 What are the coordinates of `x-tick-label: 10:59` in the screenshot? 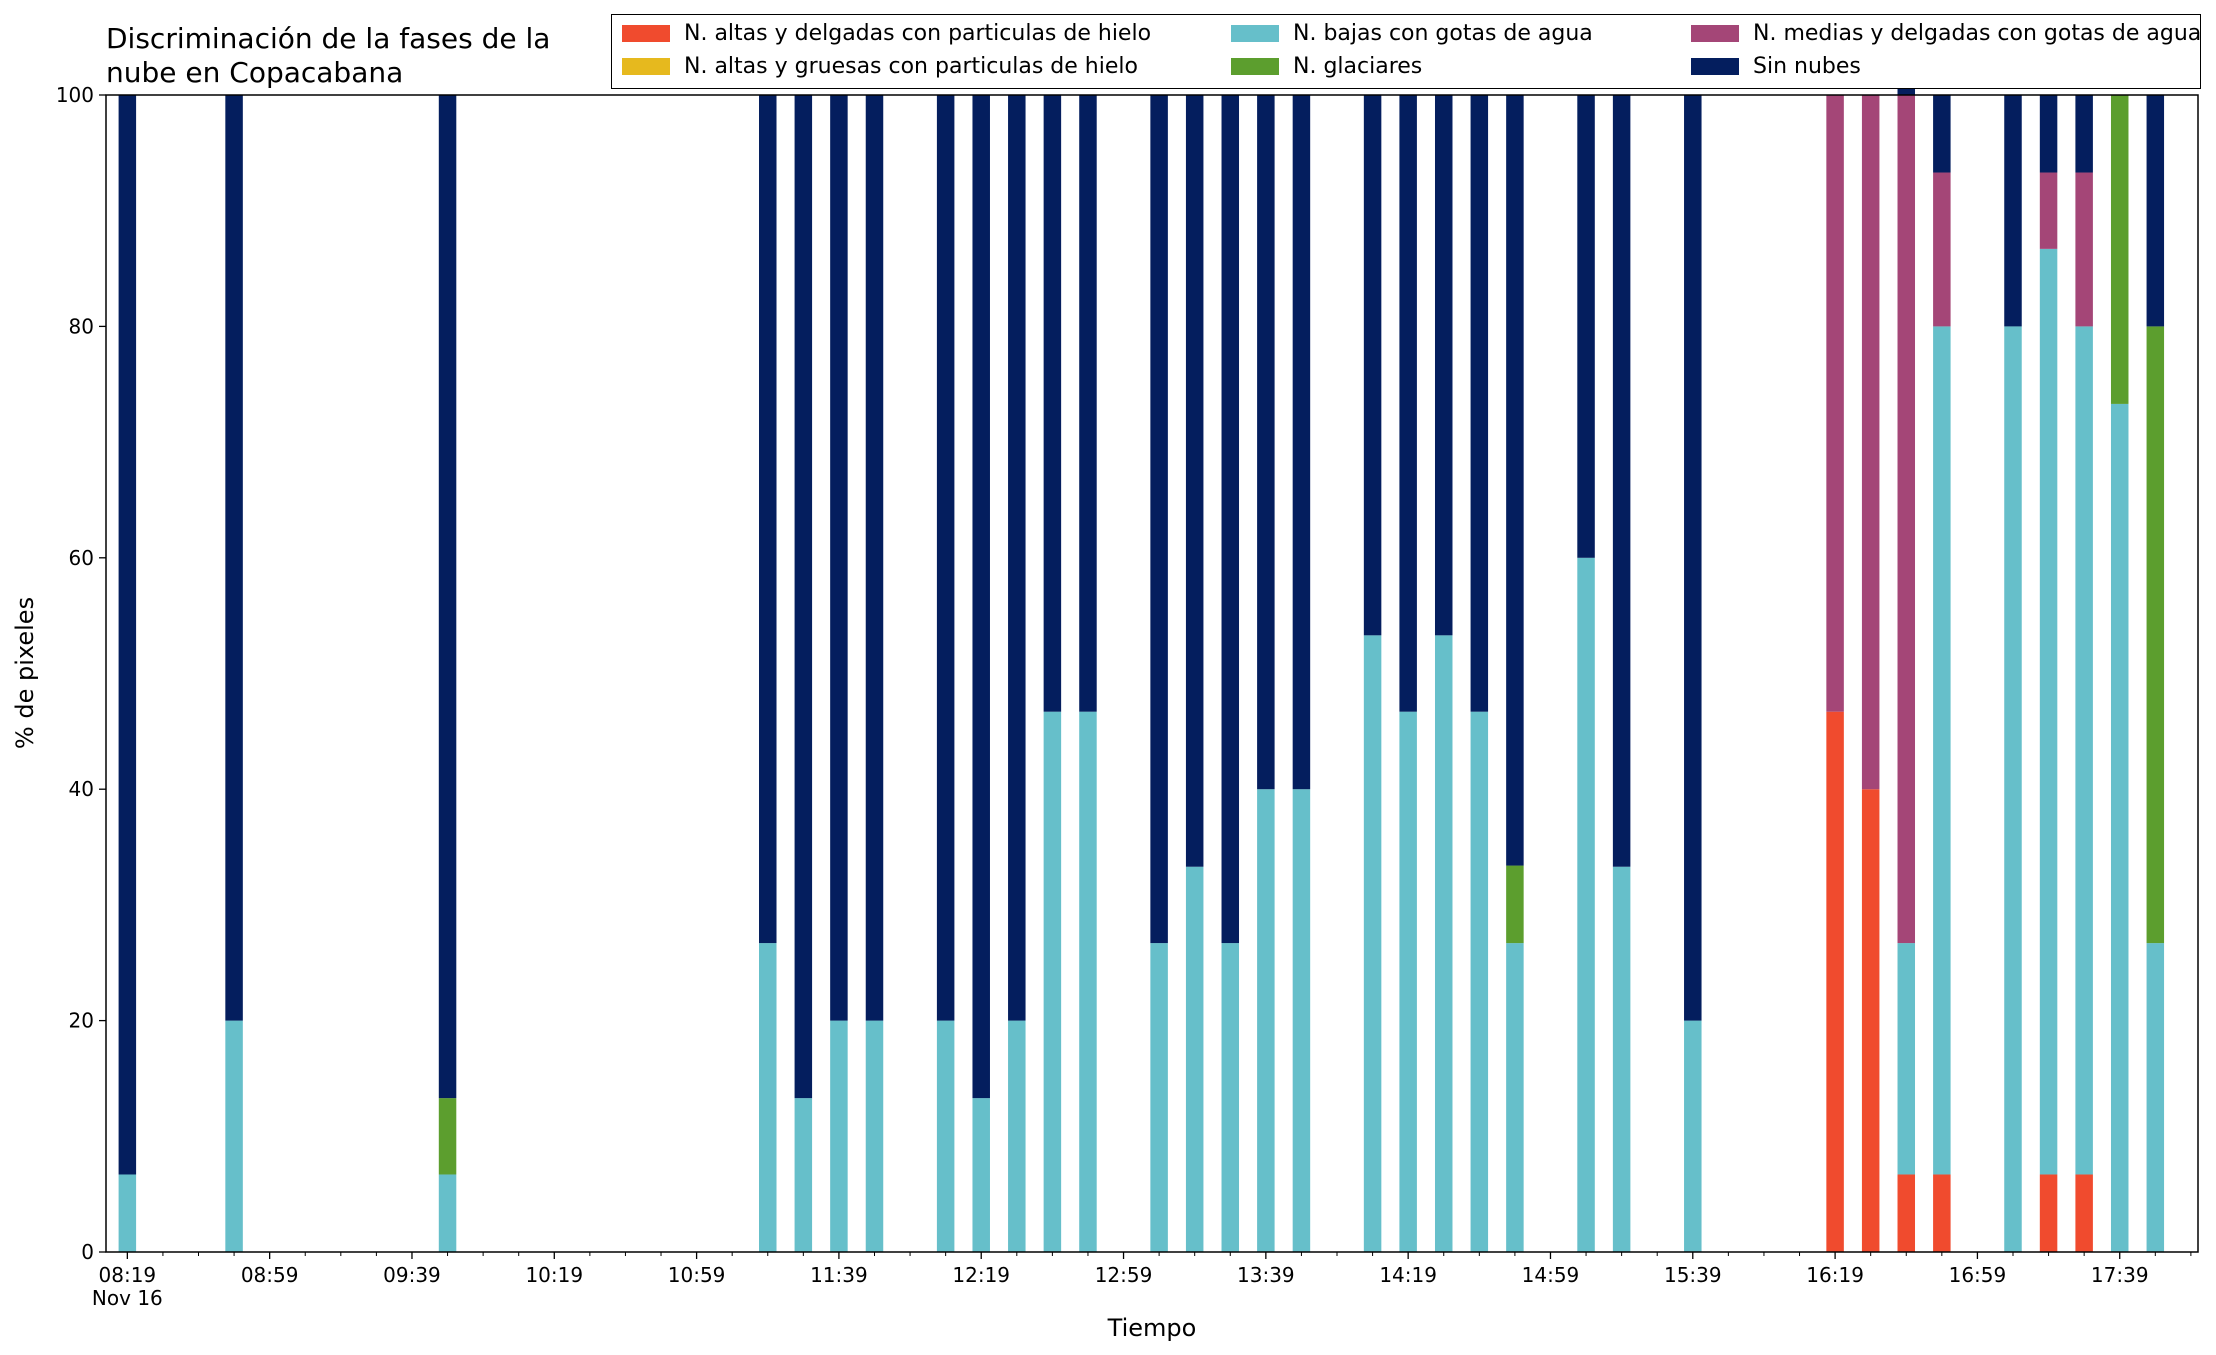 It's located at (697, 1275).